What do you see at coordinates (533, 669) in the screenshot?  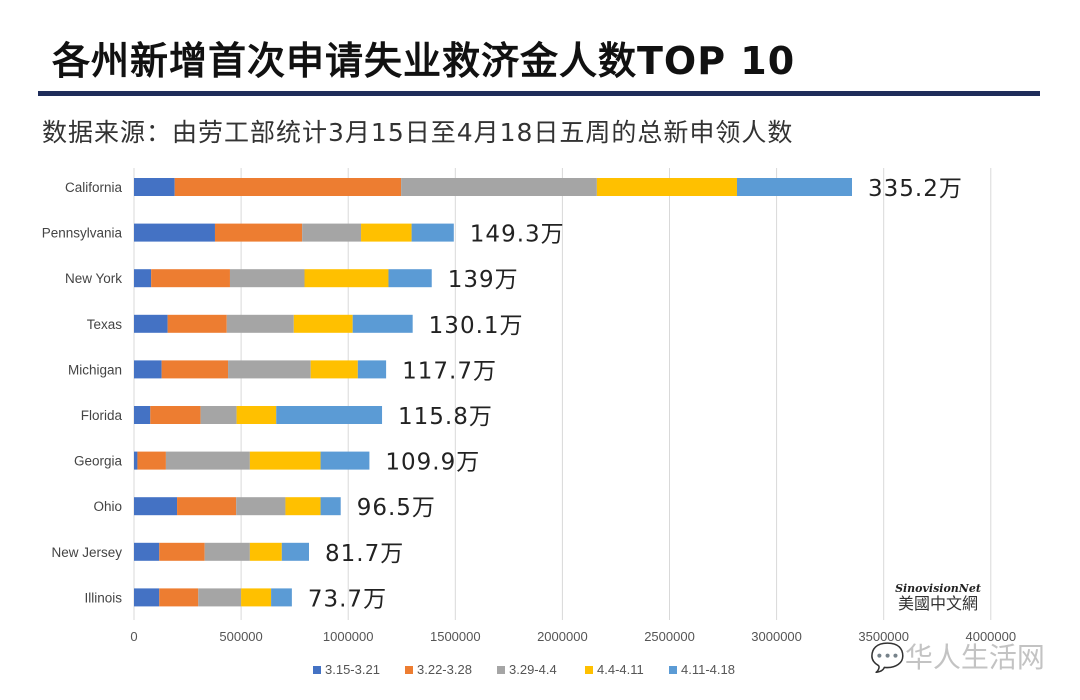 I see `legend-label: 3.29-4.4` at bounding box center [533, 669].